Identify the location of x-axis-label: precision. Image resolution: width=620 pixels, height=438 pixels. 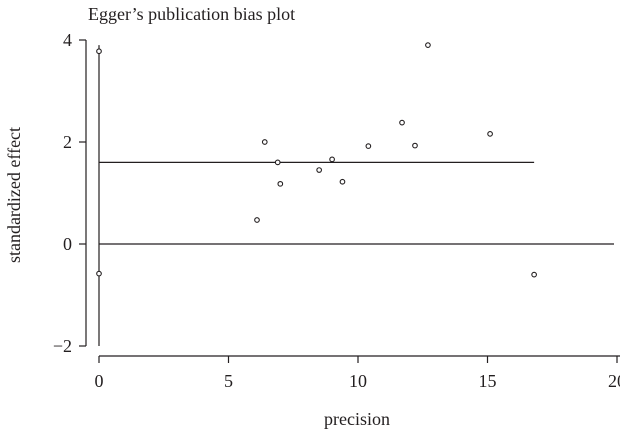
(357, 419).